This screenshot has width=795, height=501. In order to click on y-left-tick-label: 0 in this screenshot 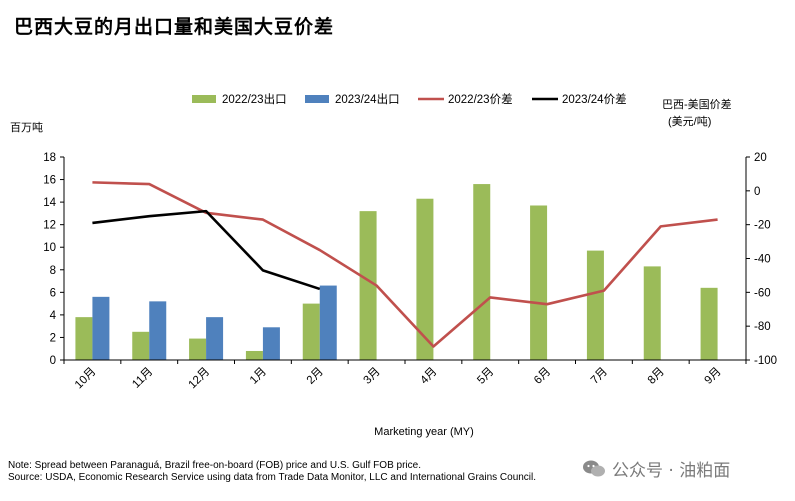, I will do `click(53, 361)`.